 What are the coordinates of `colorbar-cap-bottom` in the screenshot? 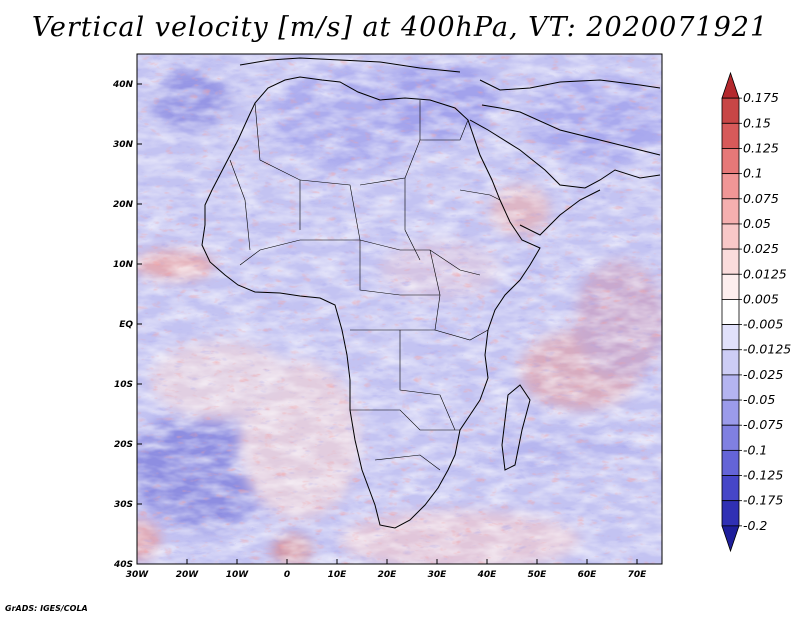 It's located at (730, 539).